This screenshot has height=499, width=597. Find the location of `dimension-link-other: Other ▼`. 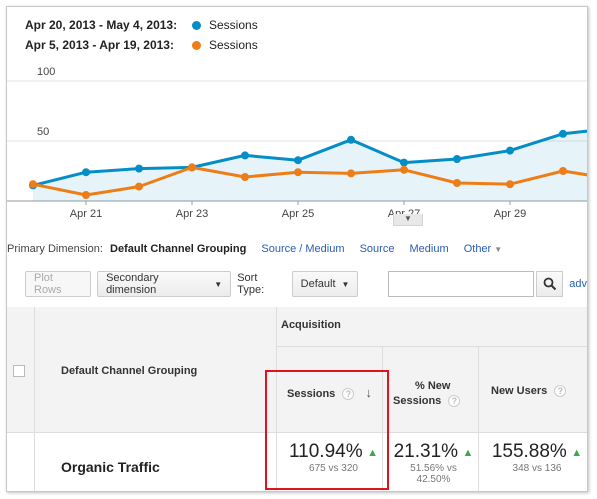

dimension-link-other: Other ▼ is located at coordinates (483, 249).